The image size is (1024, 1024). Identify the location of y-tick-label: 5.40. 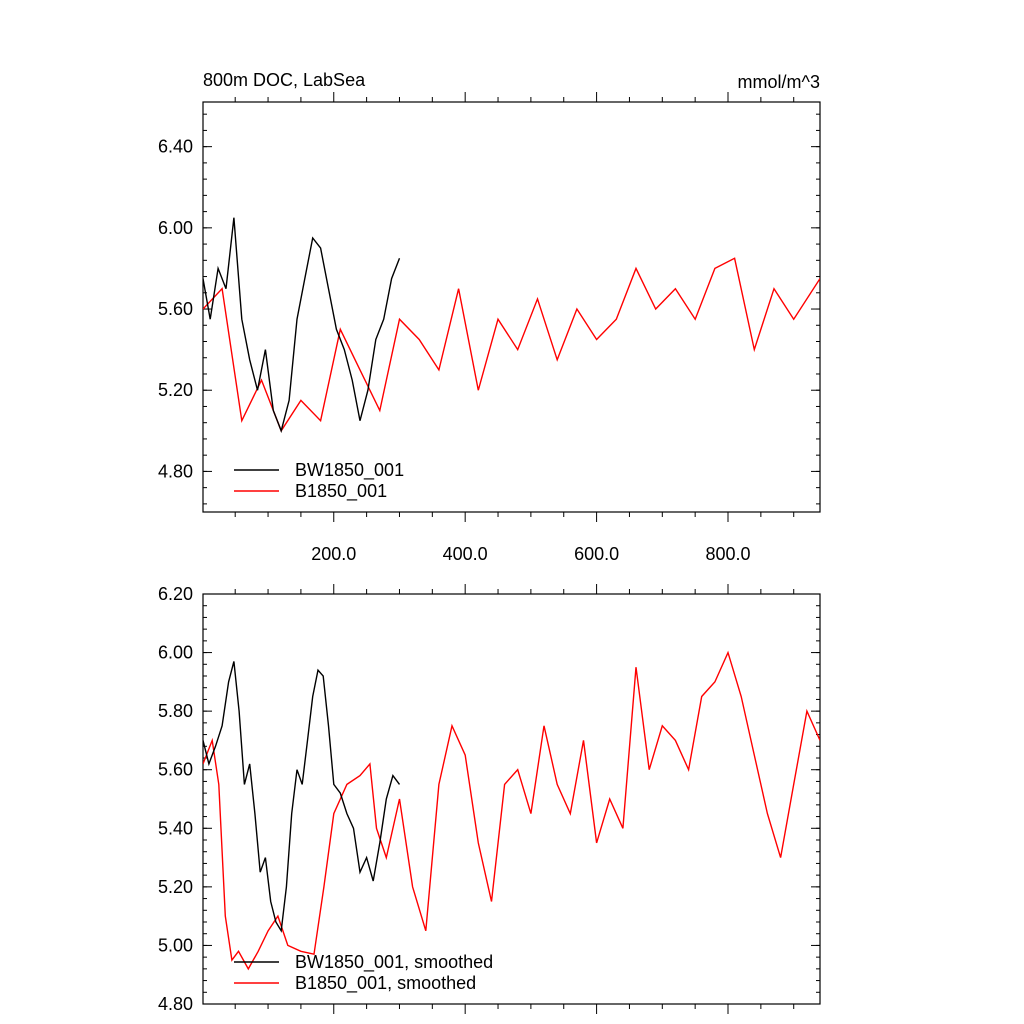
(175, 828).